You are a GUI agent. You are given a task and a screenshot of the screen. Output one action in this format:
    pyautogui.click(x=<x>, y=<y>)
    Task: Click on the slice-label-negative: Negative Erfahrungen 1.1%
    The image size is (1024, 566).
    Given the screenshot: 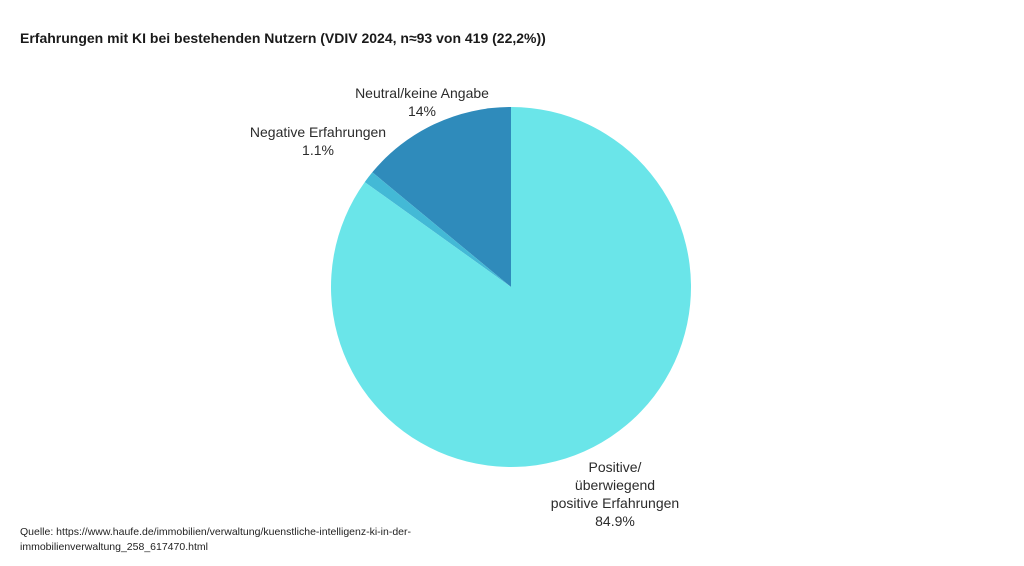 What is the action you would take?
    pyautogui.click(x=318, y=141)
    